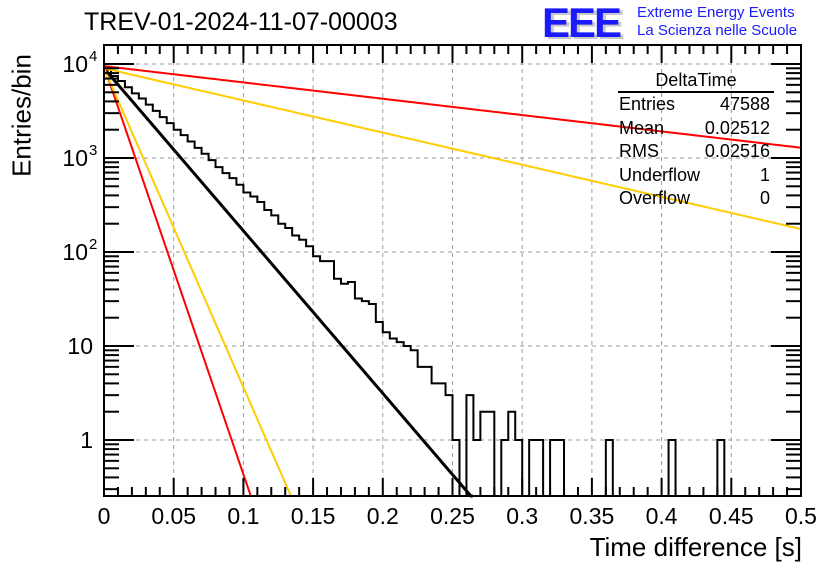  Describe the element at coordinates (243, 516) in the screenshot. I see `x-tick-label: 0.1` at that location.